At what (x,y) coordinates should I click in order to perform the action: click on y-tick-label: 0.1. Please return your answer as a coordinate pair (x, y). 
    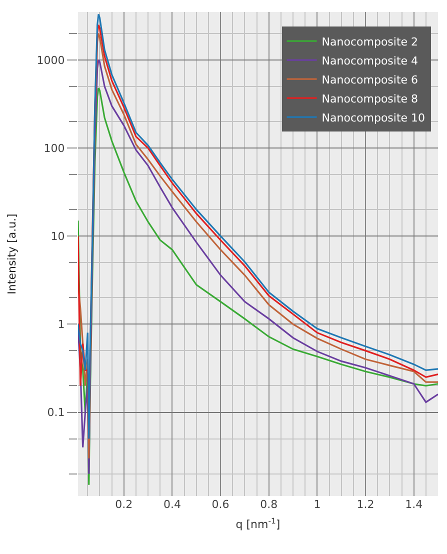
    Looking at the image, I should click on (56, 413).